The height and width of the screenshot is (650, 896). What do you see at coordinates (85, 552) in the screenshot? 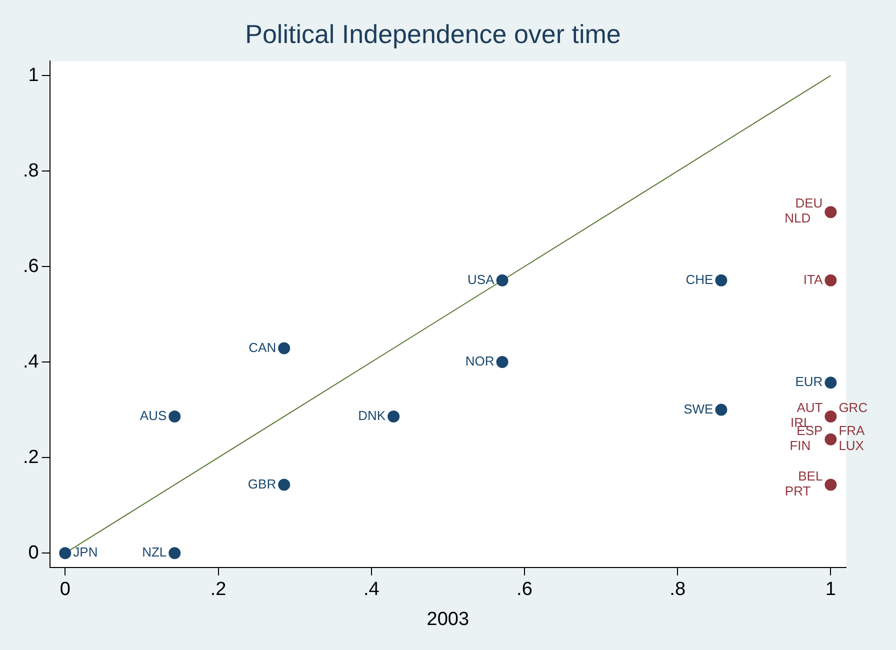
I see `annotation: JPN` at bounding box center [85, 552].